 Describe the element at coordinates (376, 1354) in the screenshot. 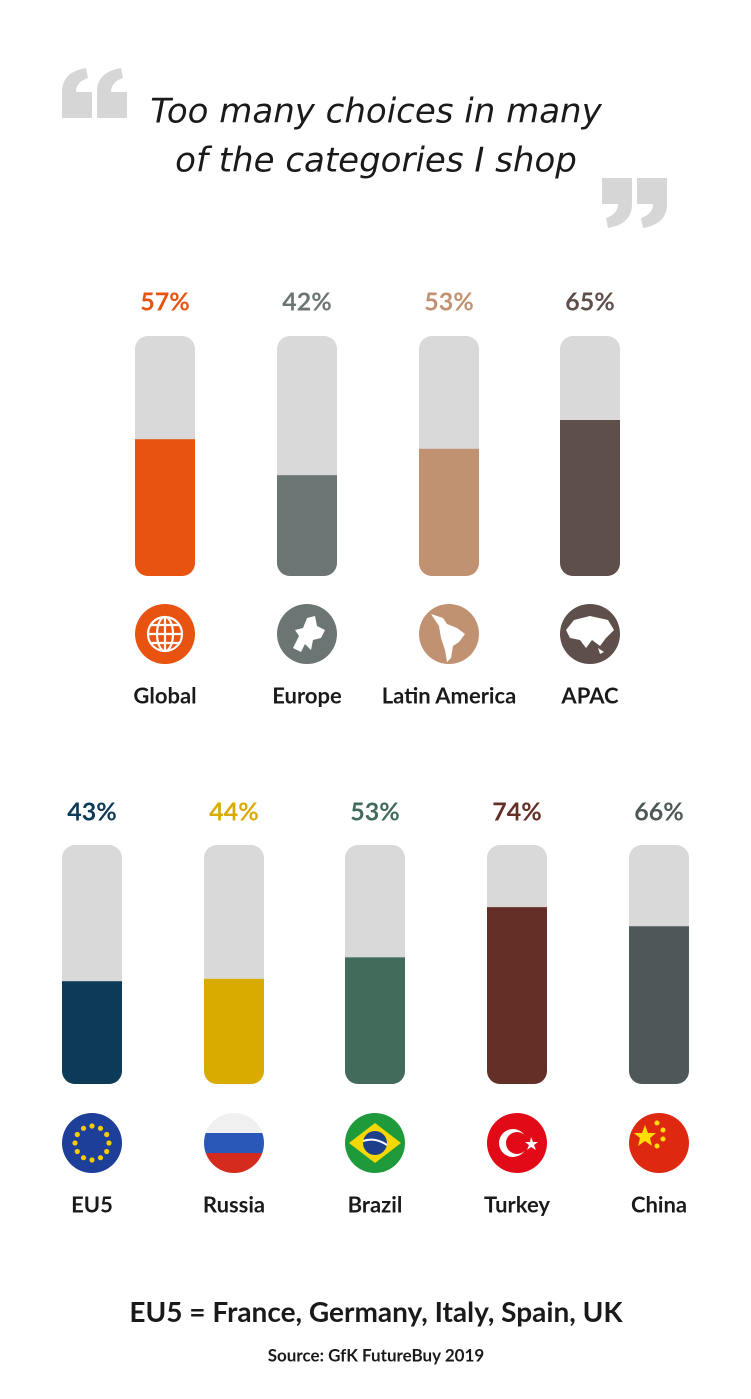

I see `source: Source: GfK FutureBuy 2019` at that location.